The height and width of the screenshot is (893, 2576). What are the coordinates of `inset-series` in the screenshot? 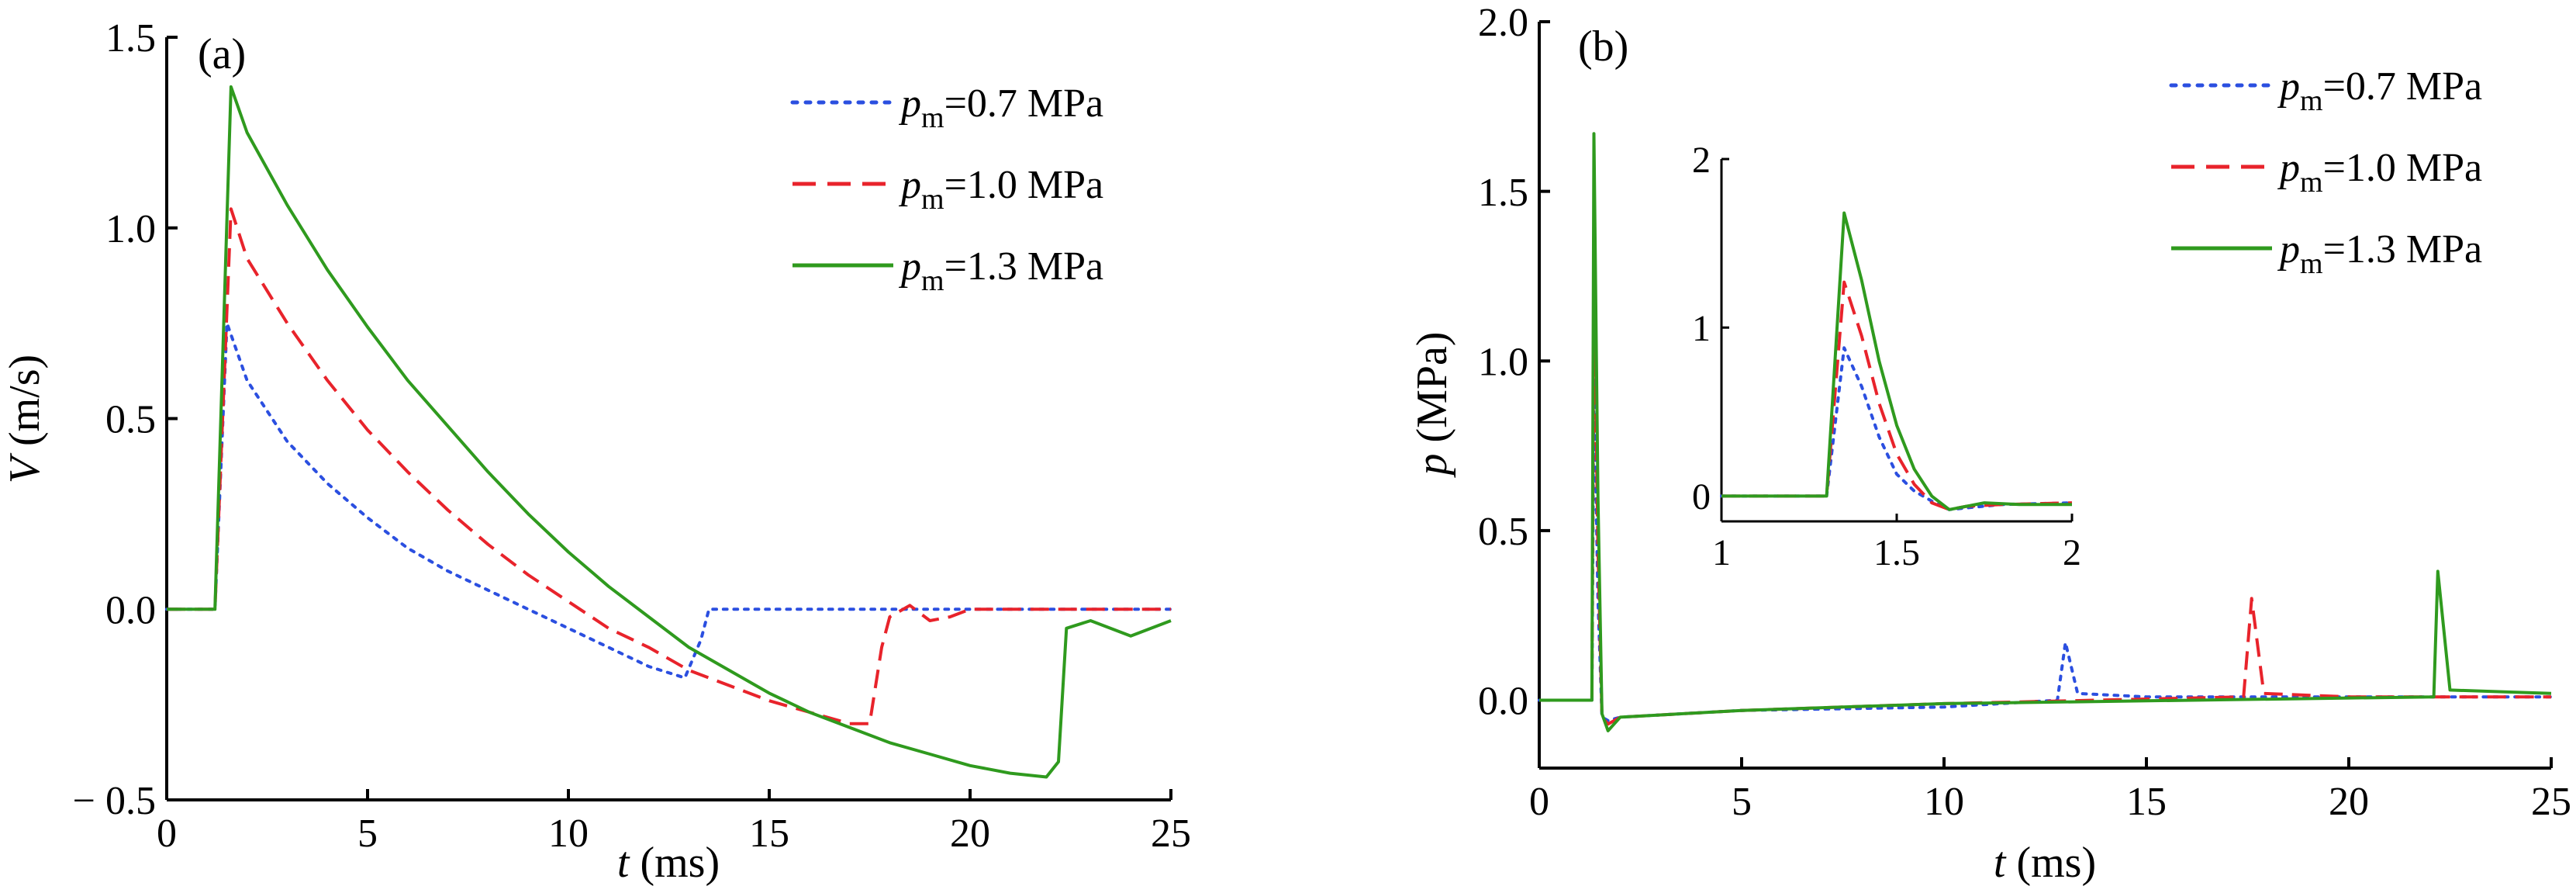 It's located at (1897, 361).